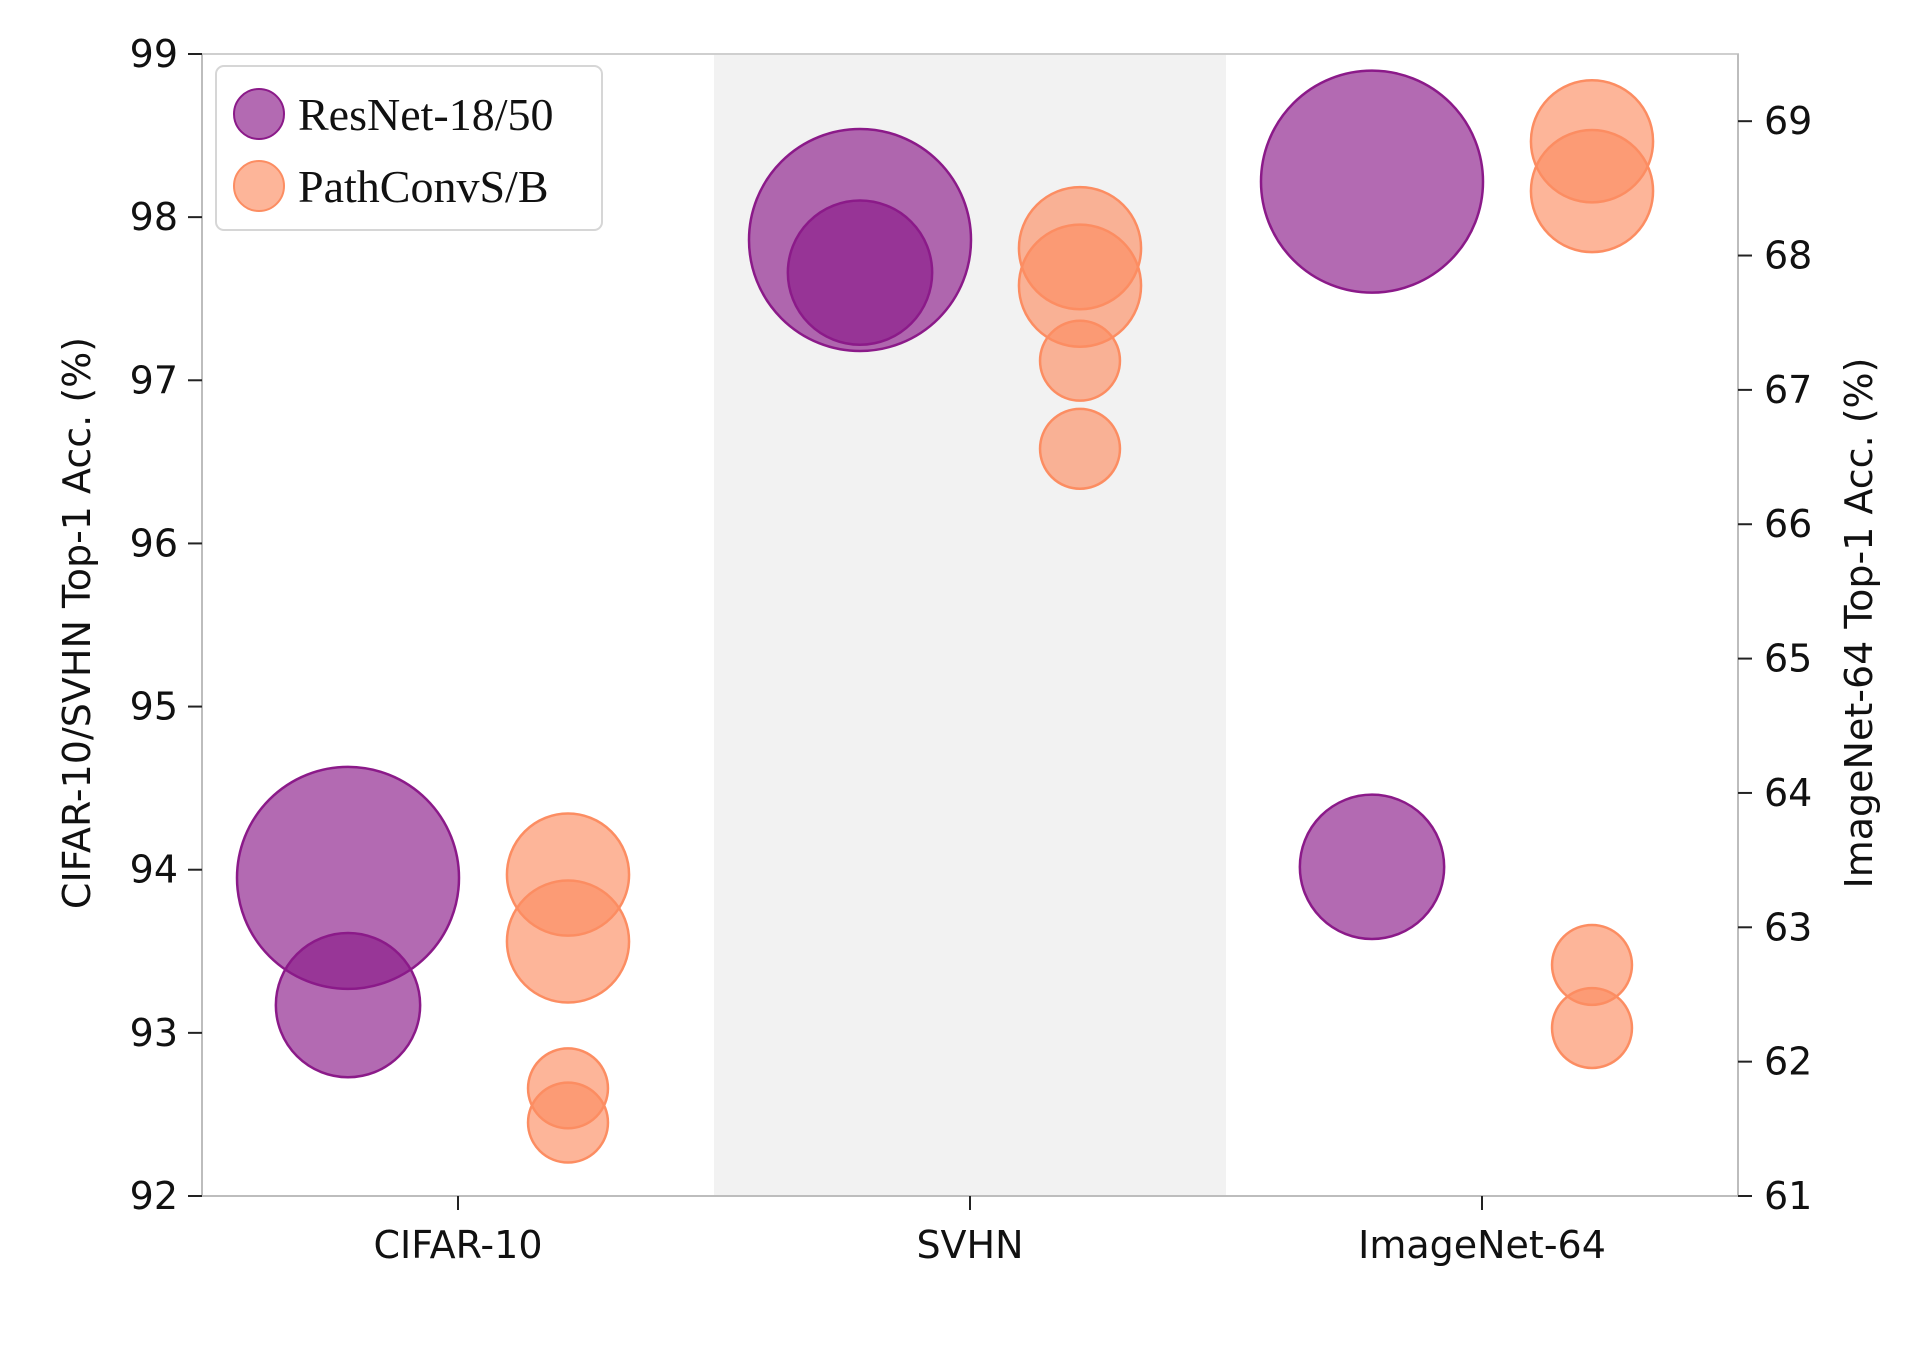 The width and height of the screenshot is (1928, 1360). I want to click on y-left-tick-label: 93, so click(154, 1033).